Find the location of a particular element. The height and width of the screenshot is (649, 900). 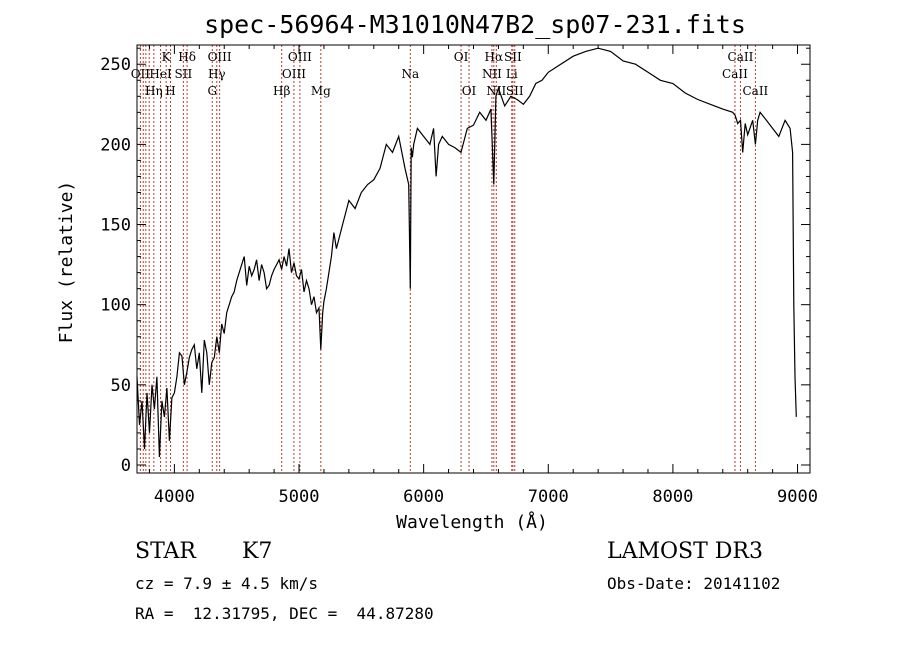

x-tick-label: 7000 is located at coordinates (548, 497).